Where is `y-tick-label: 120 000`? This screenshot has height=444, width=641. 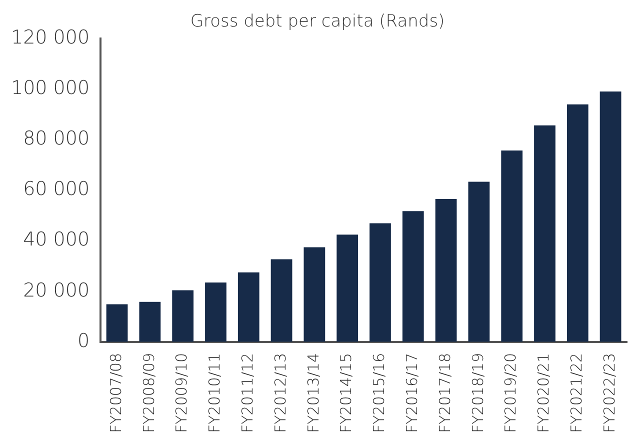 y-tick-label: 120 000 is located at coordinates (50, 37).